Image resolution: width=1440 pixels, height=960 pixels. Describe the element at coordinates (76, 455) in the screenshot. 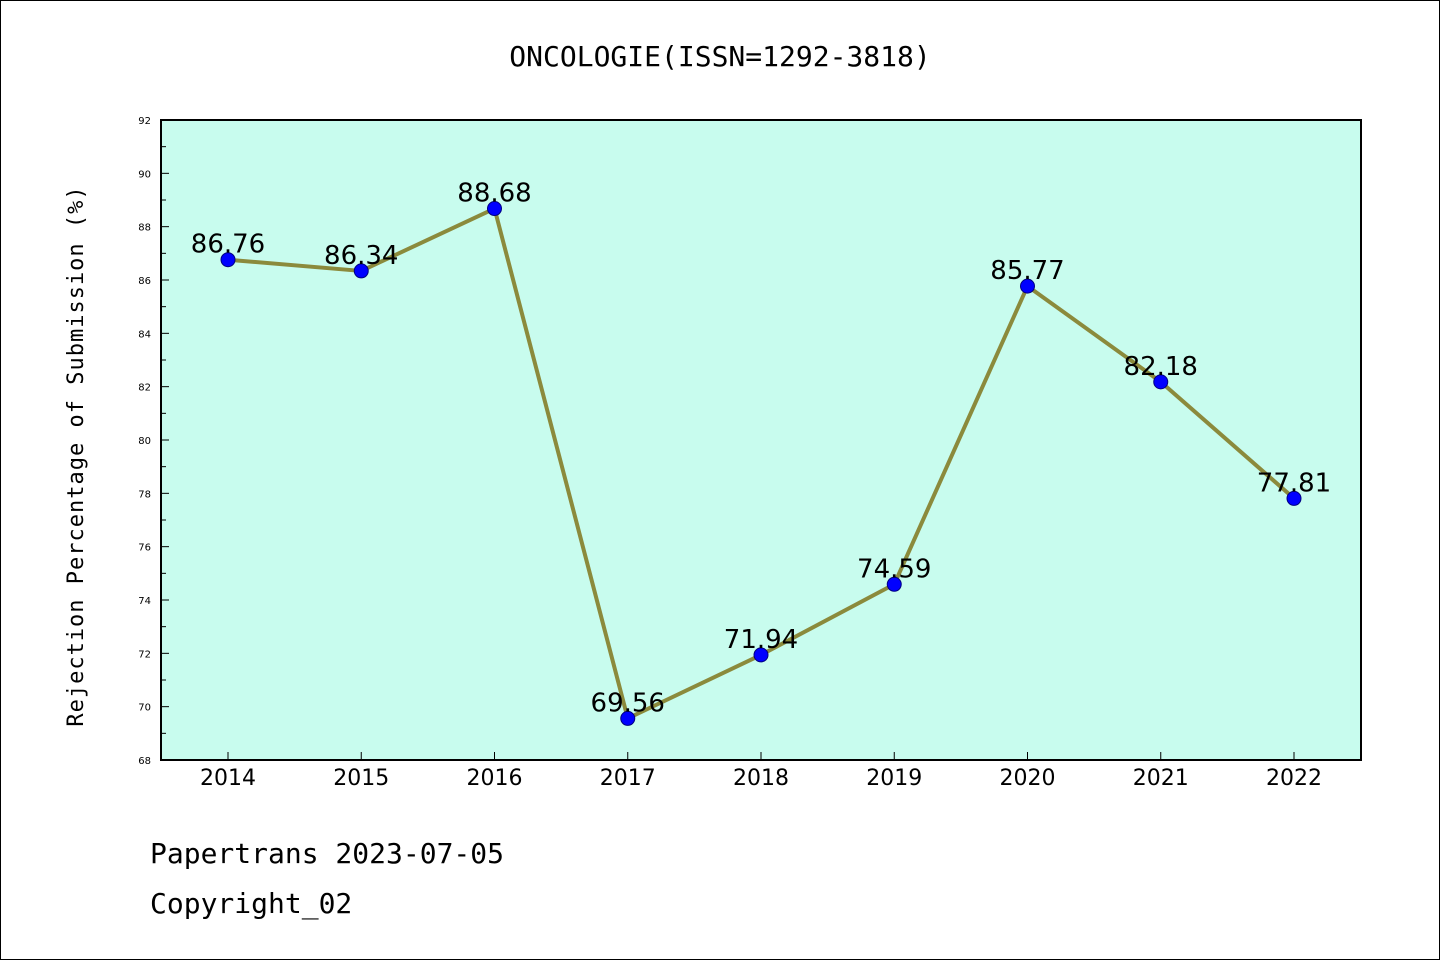

I see `y-axis-label: Rejection Percentage of Submission (%)` at that location.